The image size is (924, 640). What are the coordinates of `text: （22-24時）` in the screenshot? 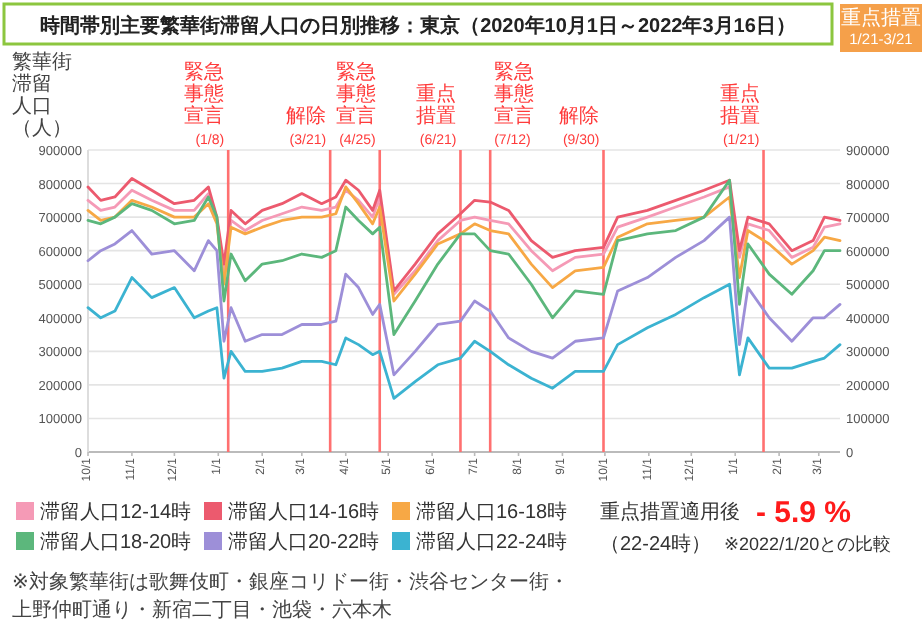 It's located at (656, 544).